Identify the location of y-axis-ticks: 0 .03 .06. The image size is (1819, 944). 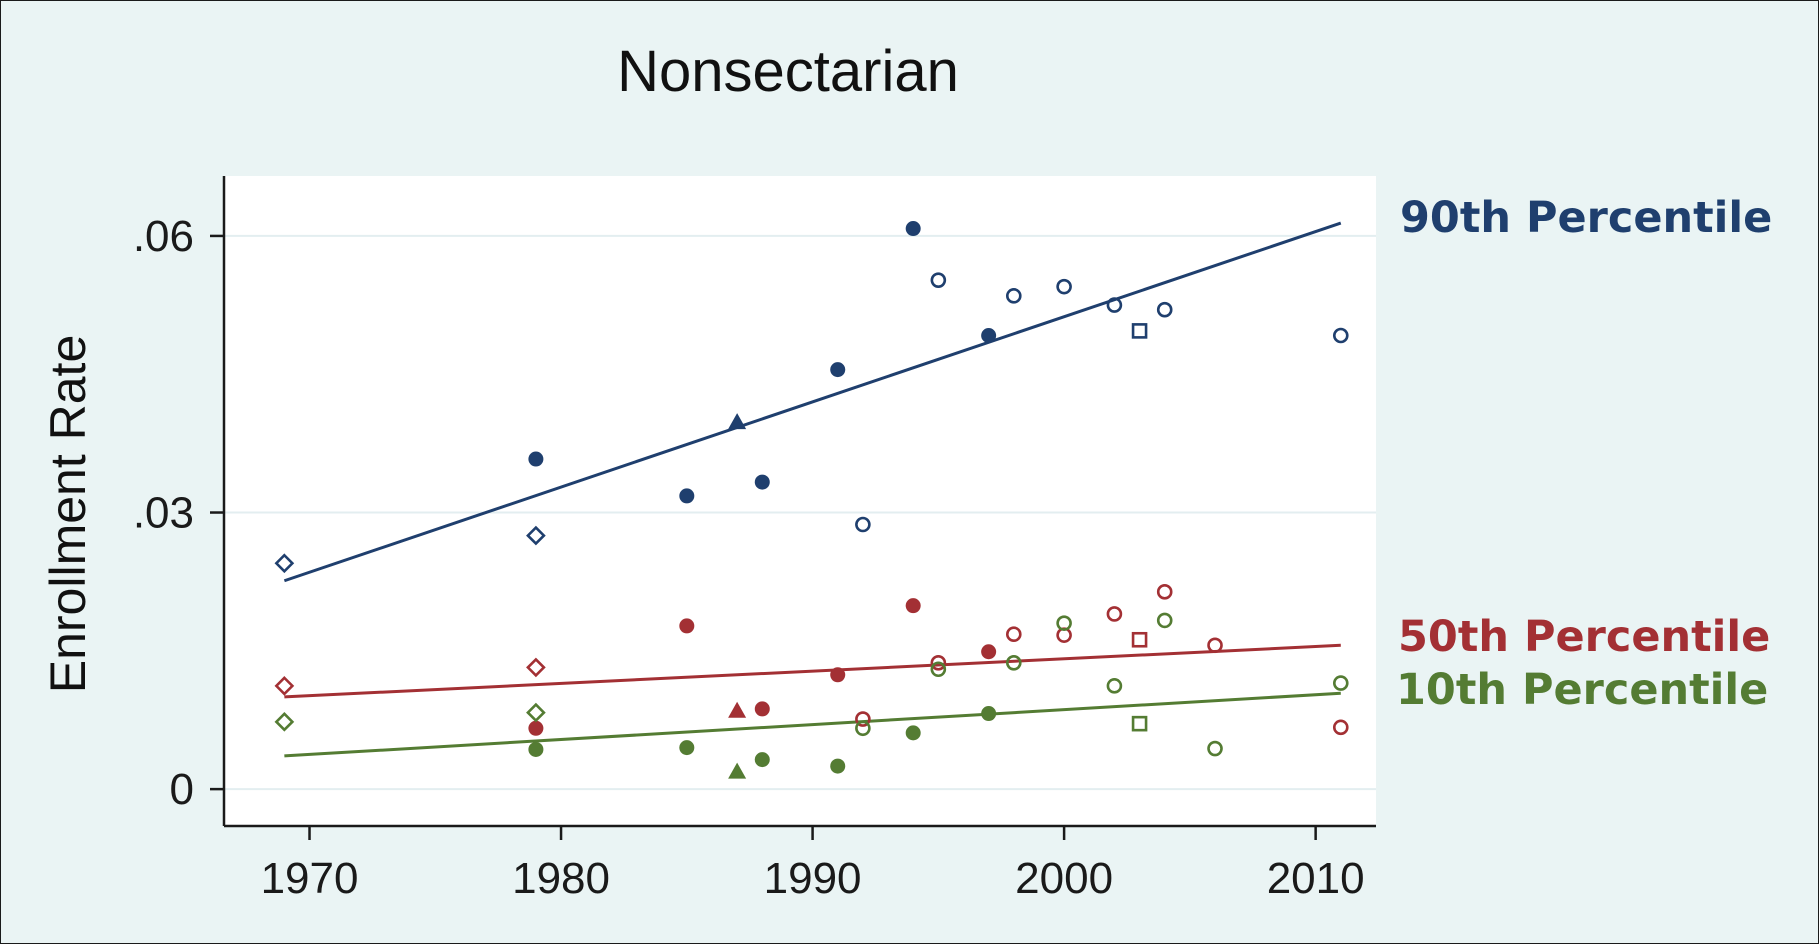
(178, 513).